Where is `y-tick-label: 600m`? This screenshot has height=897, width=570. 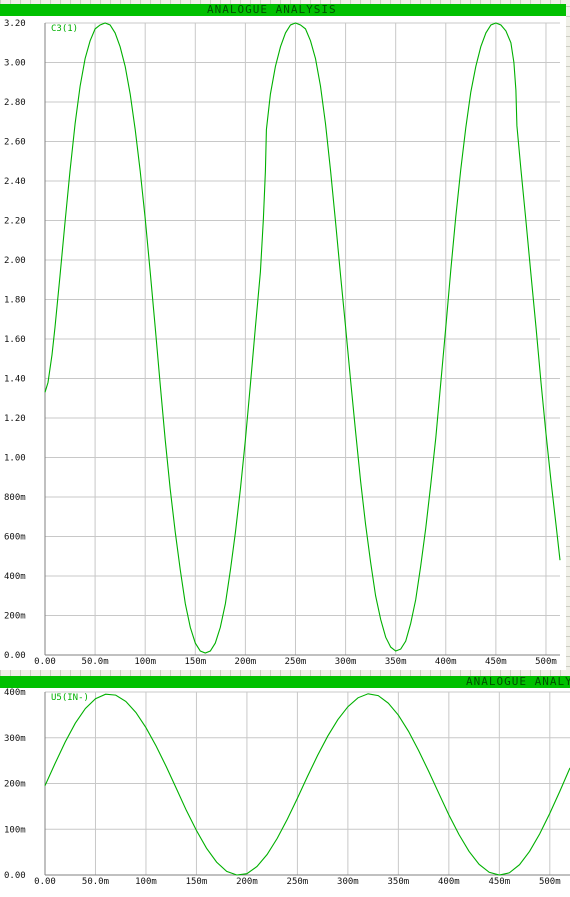
y-tick-label: 600m is located at coordinates (15, 538).